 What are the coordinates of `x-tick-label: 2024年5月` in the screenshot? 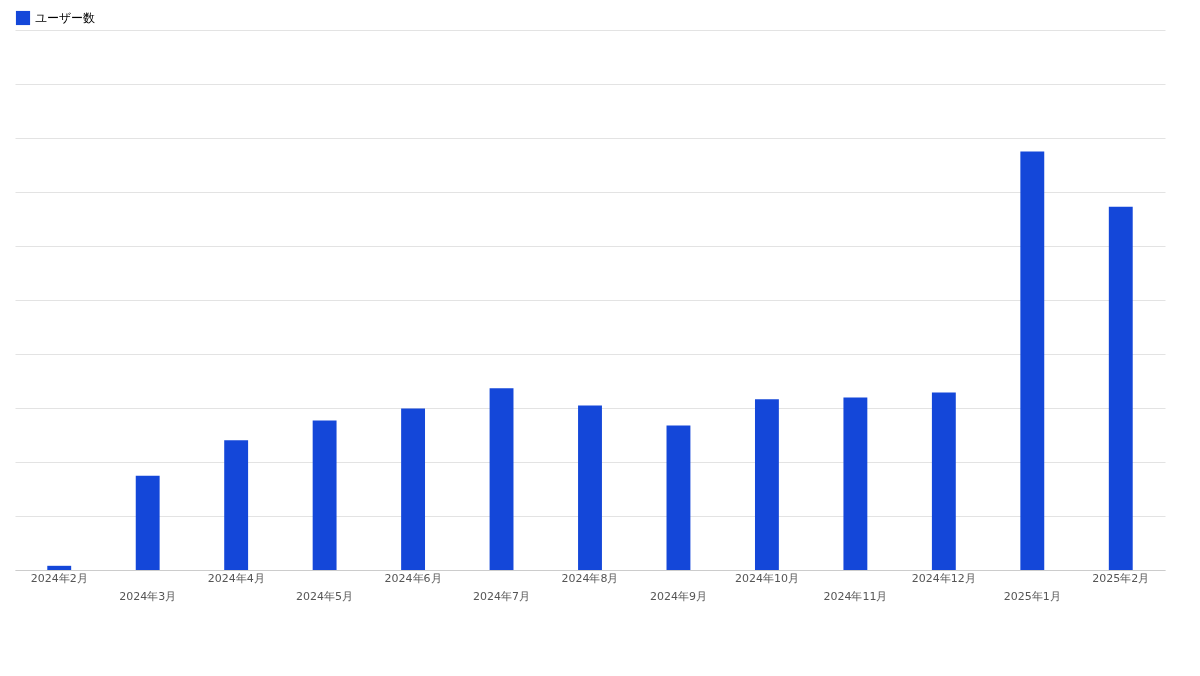 It's located at (325, 596).